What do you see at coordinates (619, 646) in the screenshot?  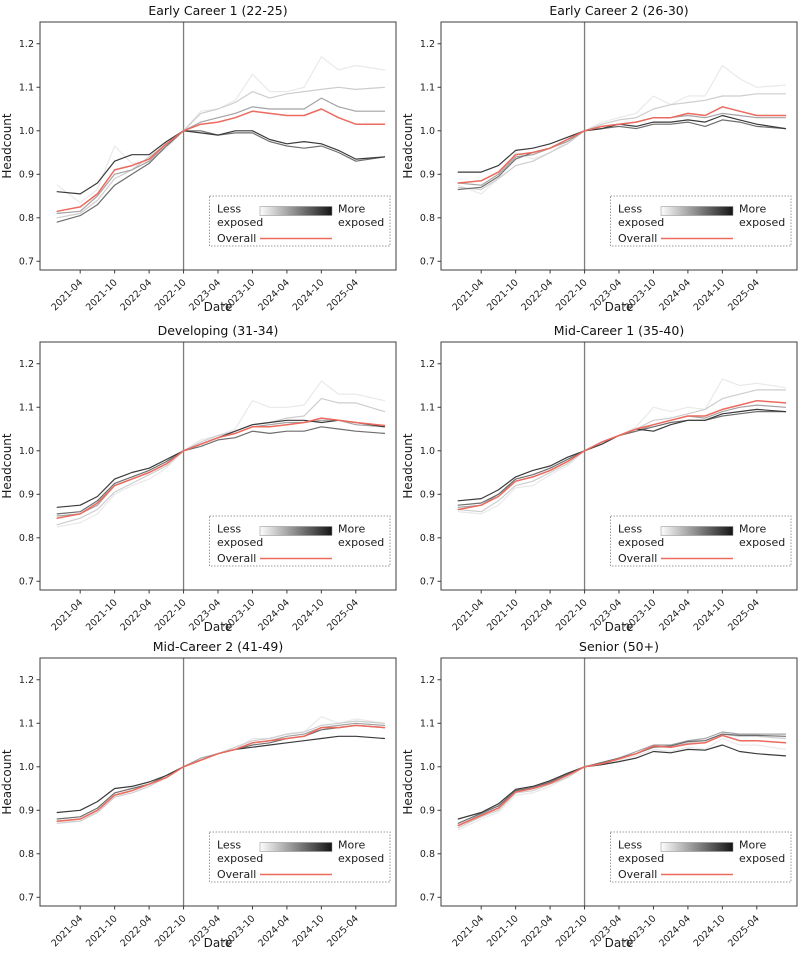 I see `chart-title: Senior (50+)` at bounding box center [619, 646].